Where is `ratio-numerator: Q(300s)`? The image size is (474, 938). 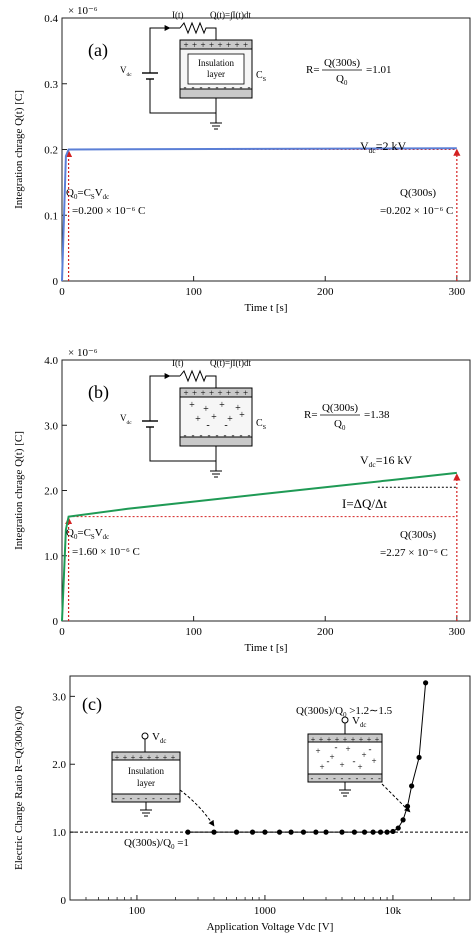
ratio-numerator: Q(300s) is located at coordinates (340, 408).